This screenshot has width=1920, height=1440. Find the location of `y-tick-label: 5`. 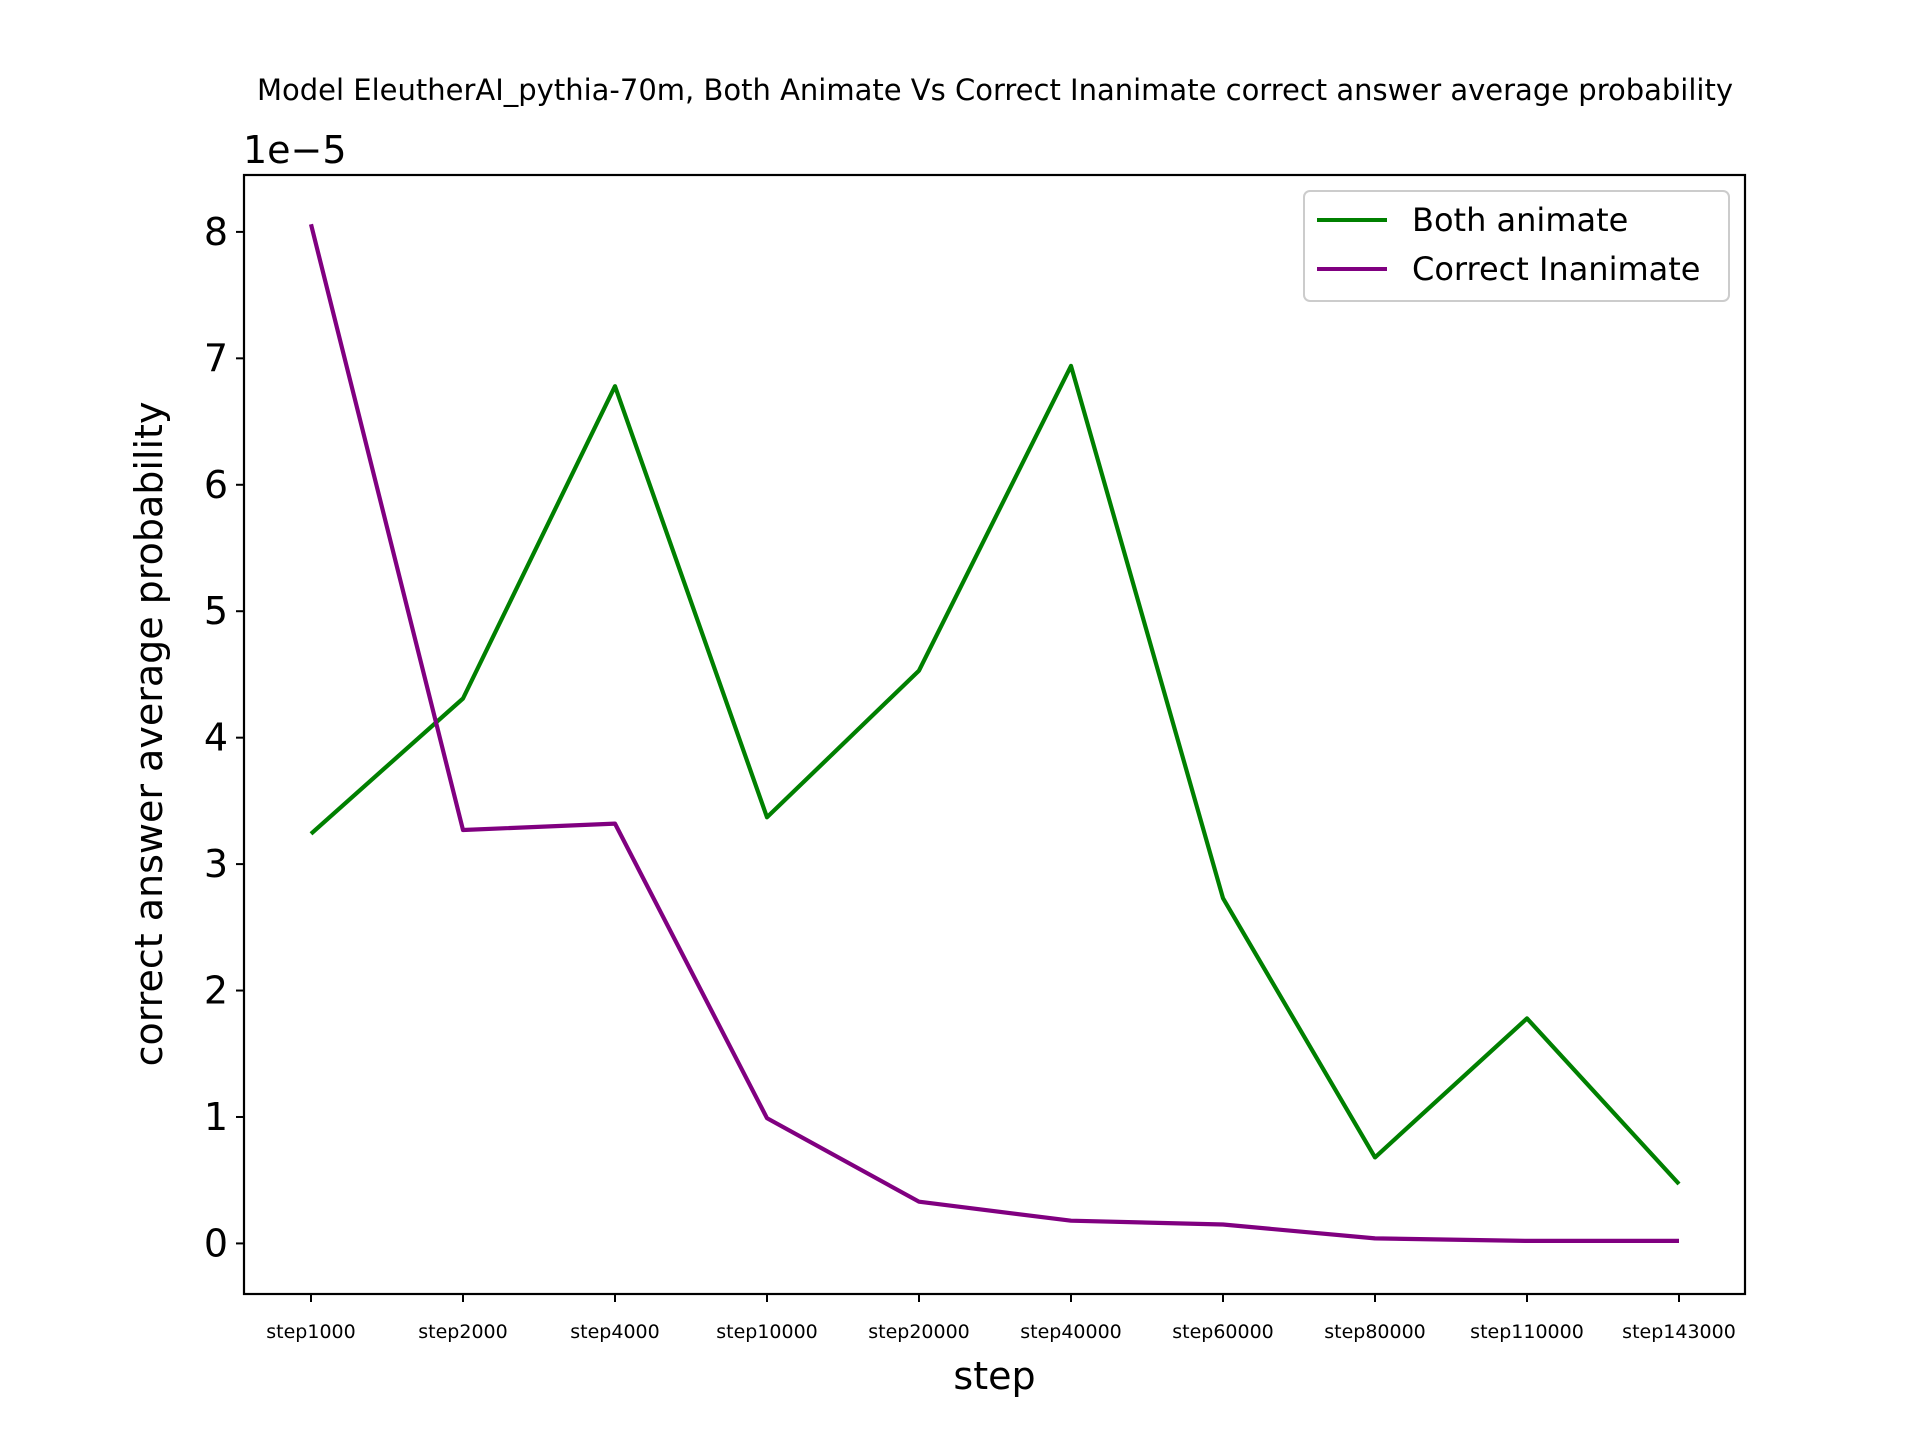

y-tick-label: 5 is located at coordinates (216, 611).